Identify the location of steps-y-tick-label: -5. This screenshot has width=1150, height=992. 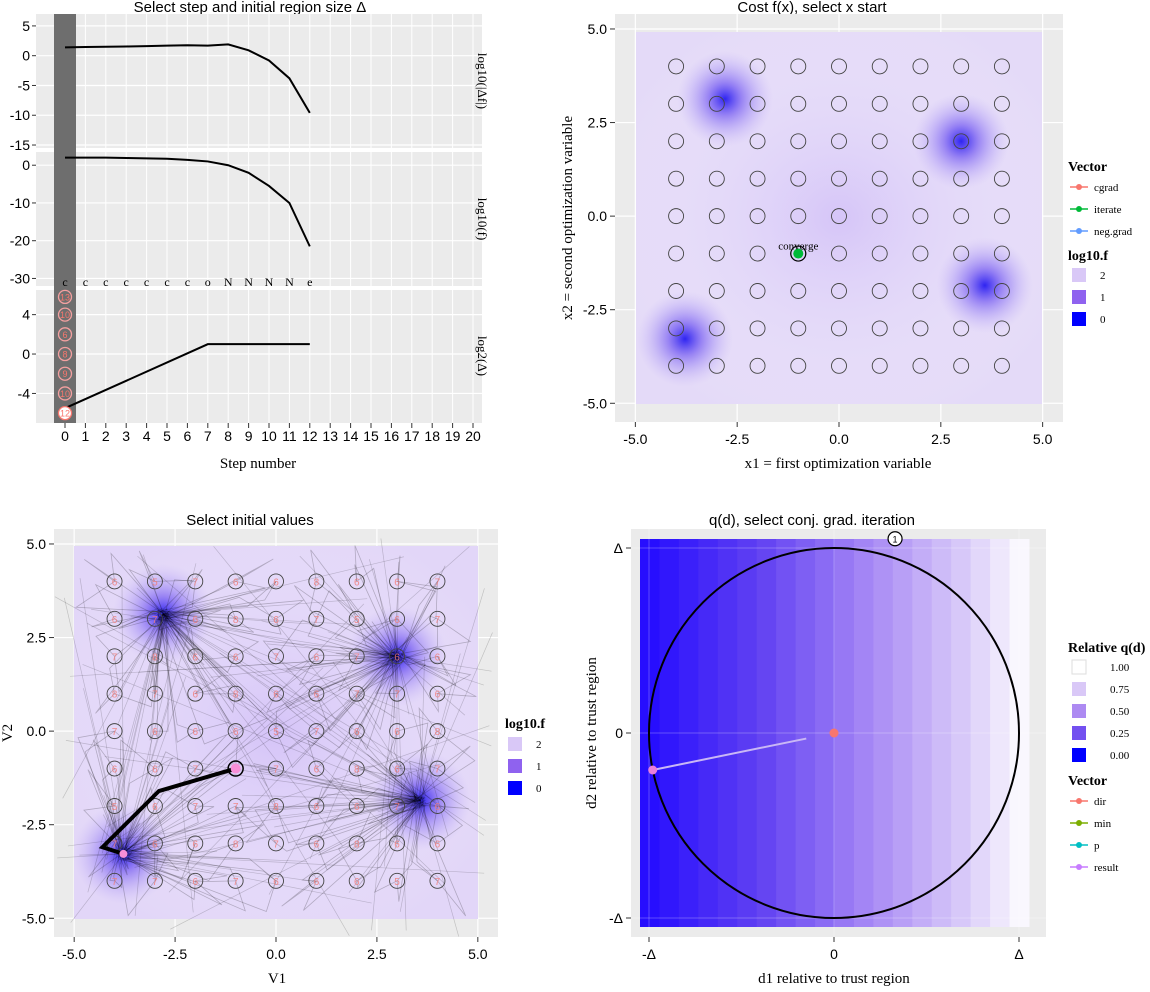
(24, 85).